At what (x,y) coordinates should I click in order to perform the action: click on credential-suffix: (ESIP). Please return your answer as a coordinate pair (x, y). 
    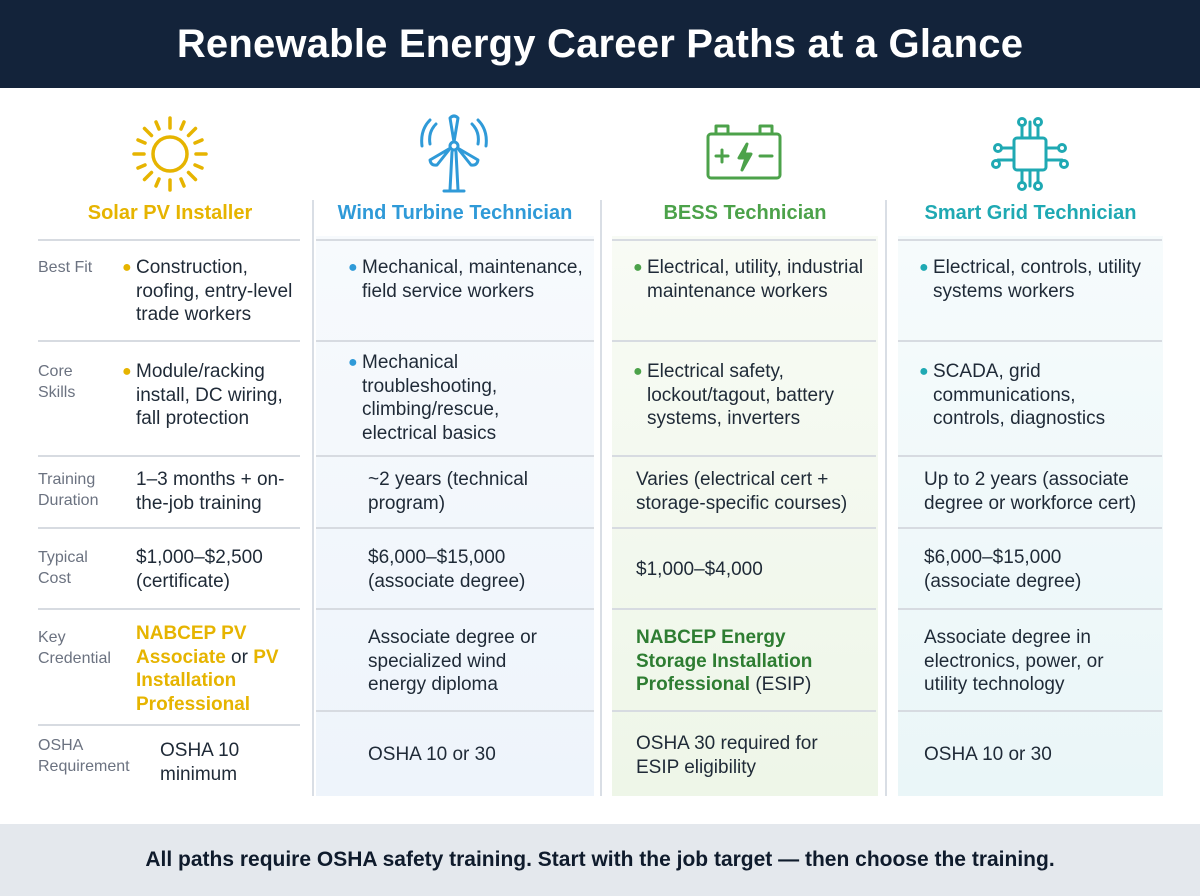
    Looking at the image, I should click on (781, 684).